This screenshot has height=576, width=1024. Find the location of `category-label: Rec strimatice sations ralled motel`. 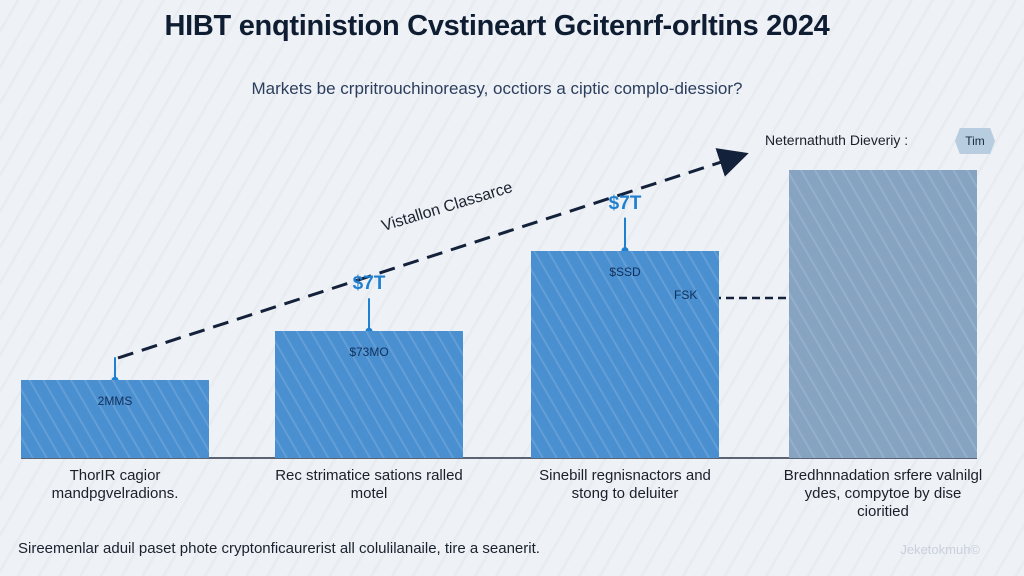

category-label: Rec strimatice sations ralled motel is located at coordinates (369, 484).